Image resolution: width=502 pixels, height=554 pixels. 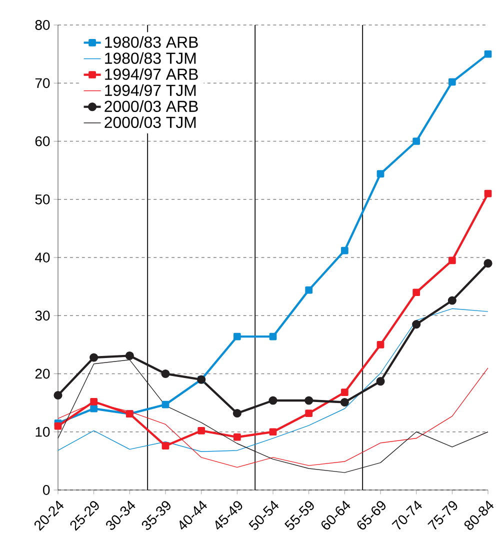 What do you see at coordinates (42, 373) in the screenshot?
I see `y-tick-label: 20` at bounding box center [42, 373].